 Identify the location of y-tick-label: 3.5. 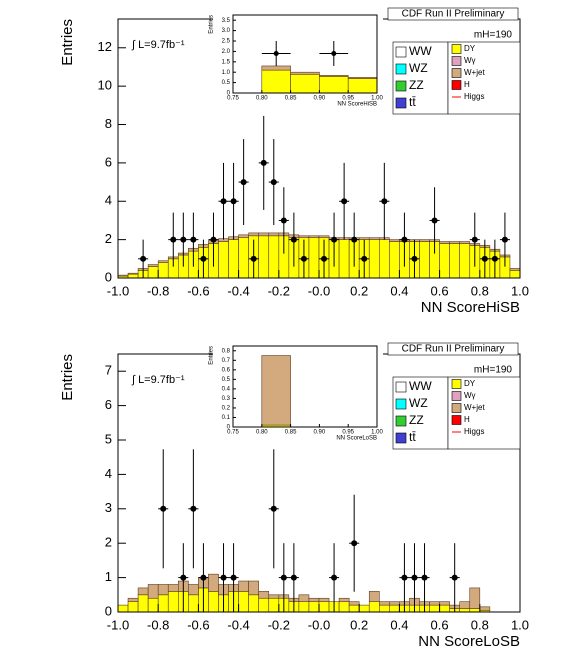
(226, 21).